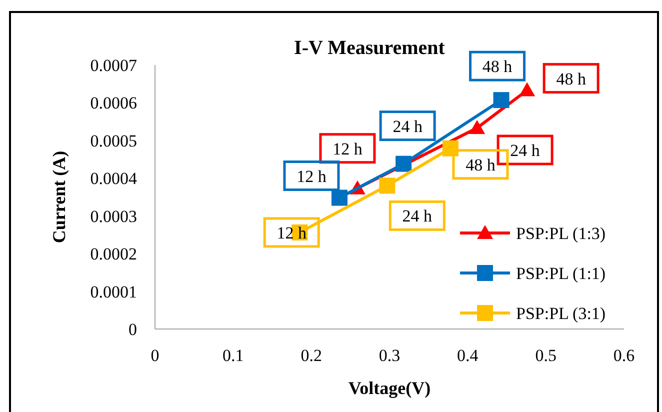 This screenshot has height=412, width=662. Describe the element at coordinates (113, 140) in the screenshot. I see `y-tick-label: 0.0005` at that location.